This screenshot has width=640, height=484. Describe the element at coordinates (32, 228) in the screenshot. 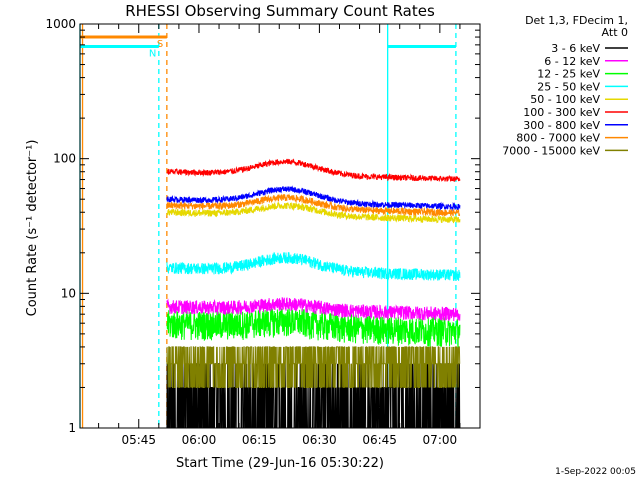

I see `y-axis-label: Count Rate (s⁻¹ detector⁻¹)` at that location.